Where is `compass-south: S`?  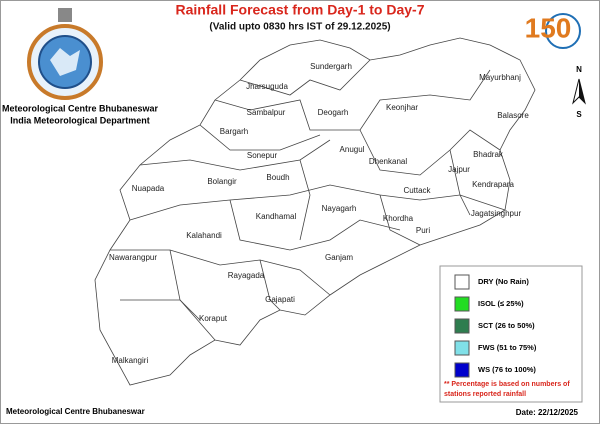 compass-south: S is located at coordinates (579, 114).